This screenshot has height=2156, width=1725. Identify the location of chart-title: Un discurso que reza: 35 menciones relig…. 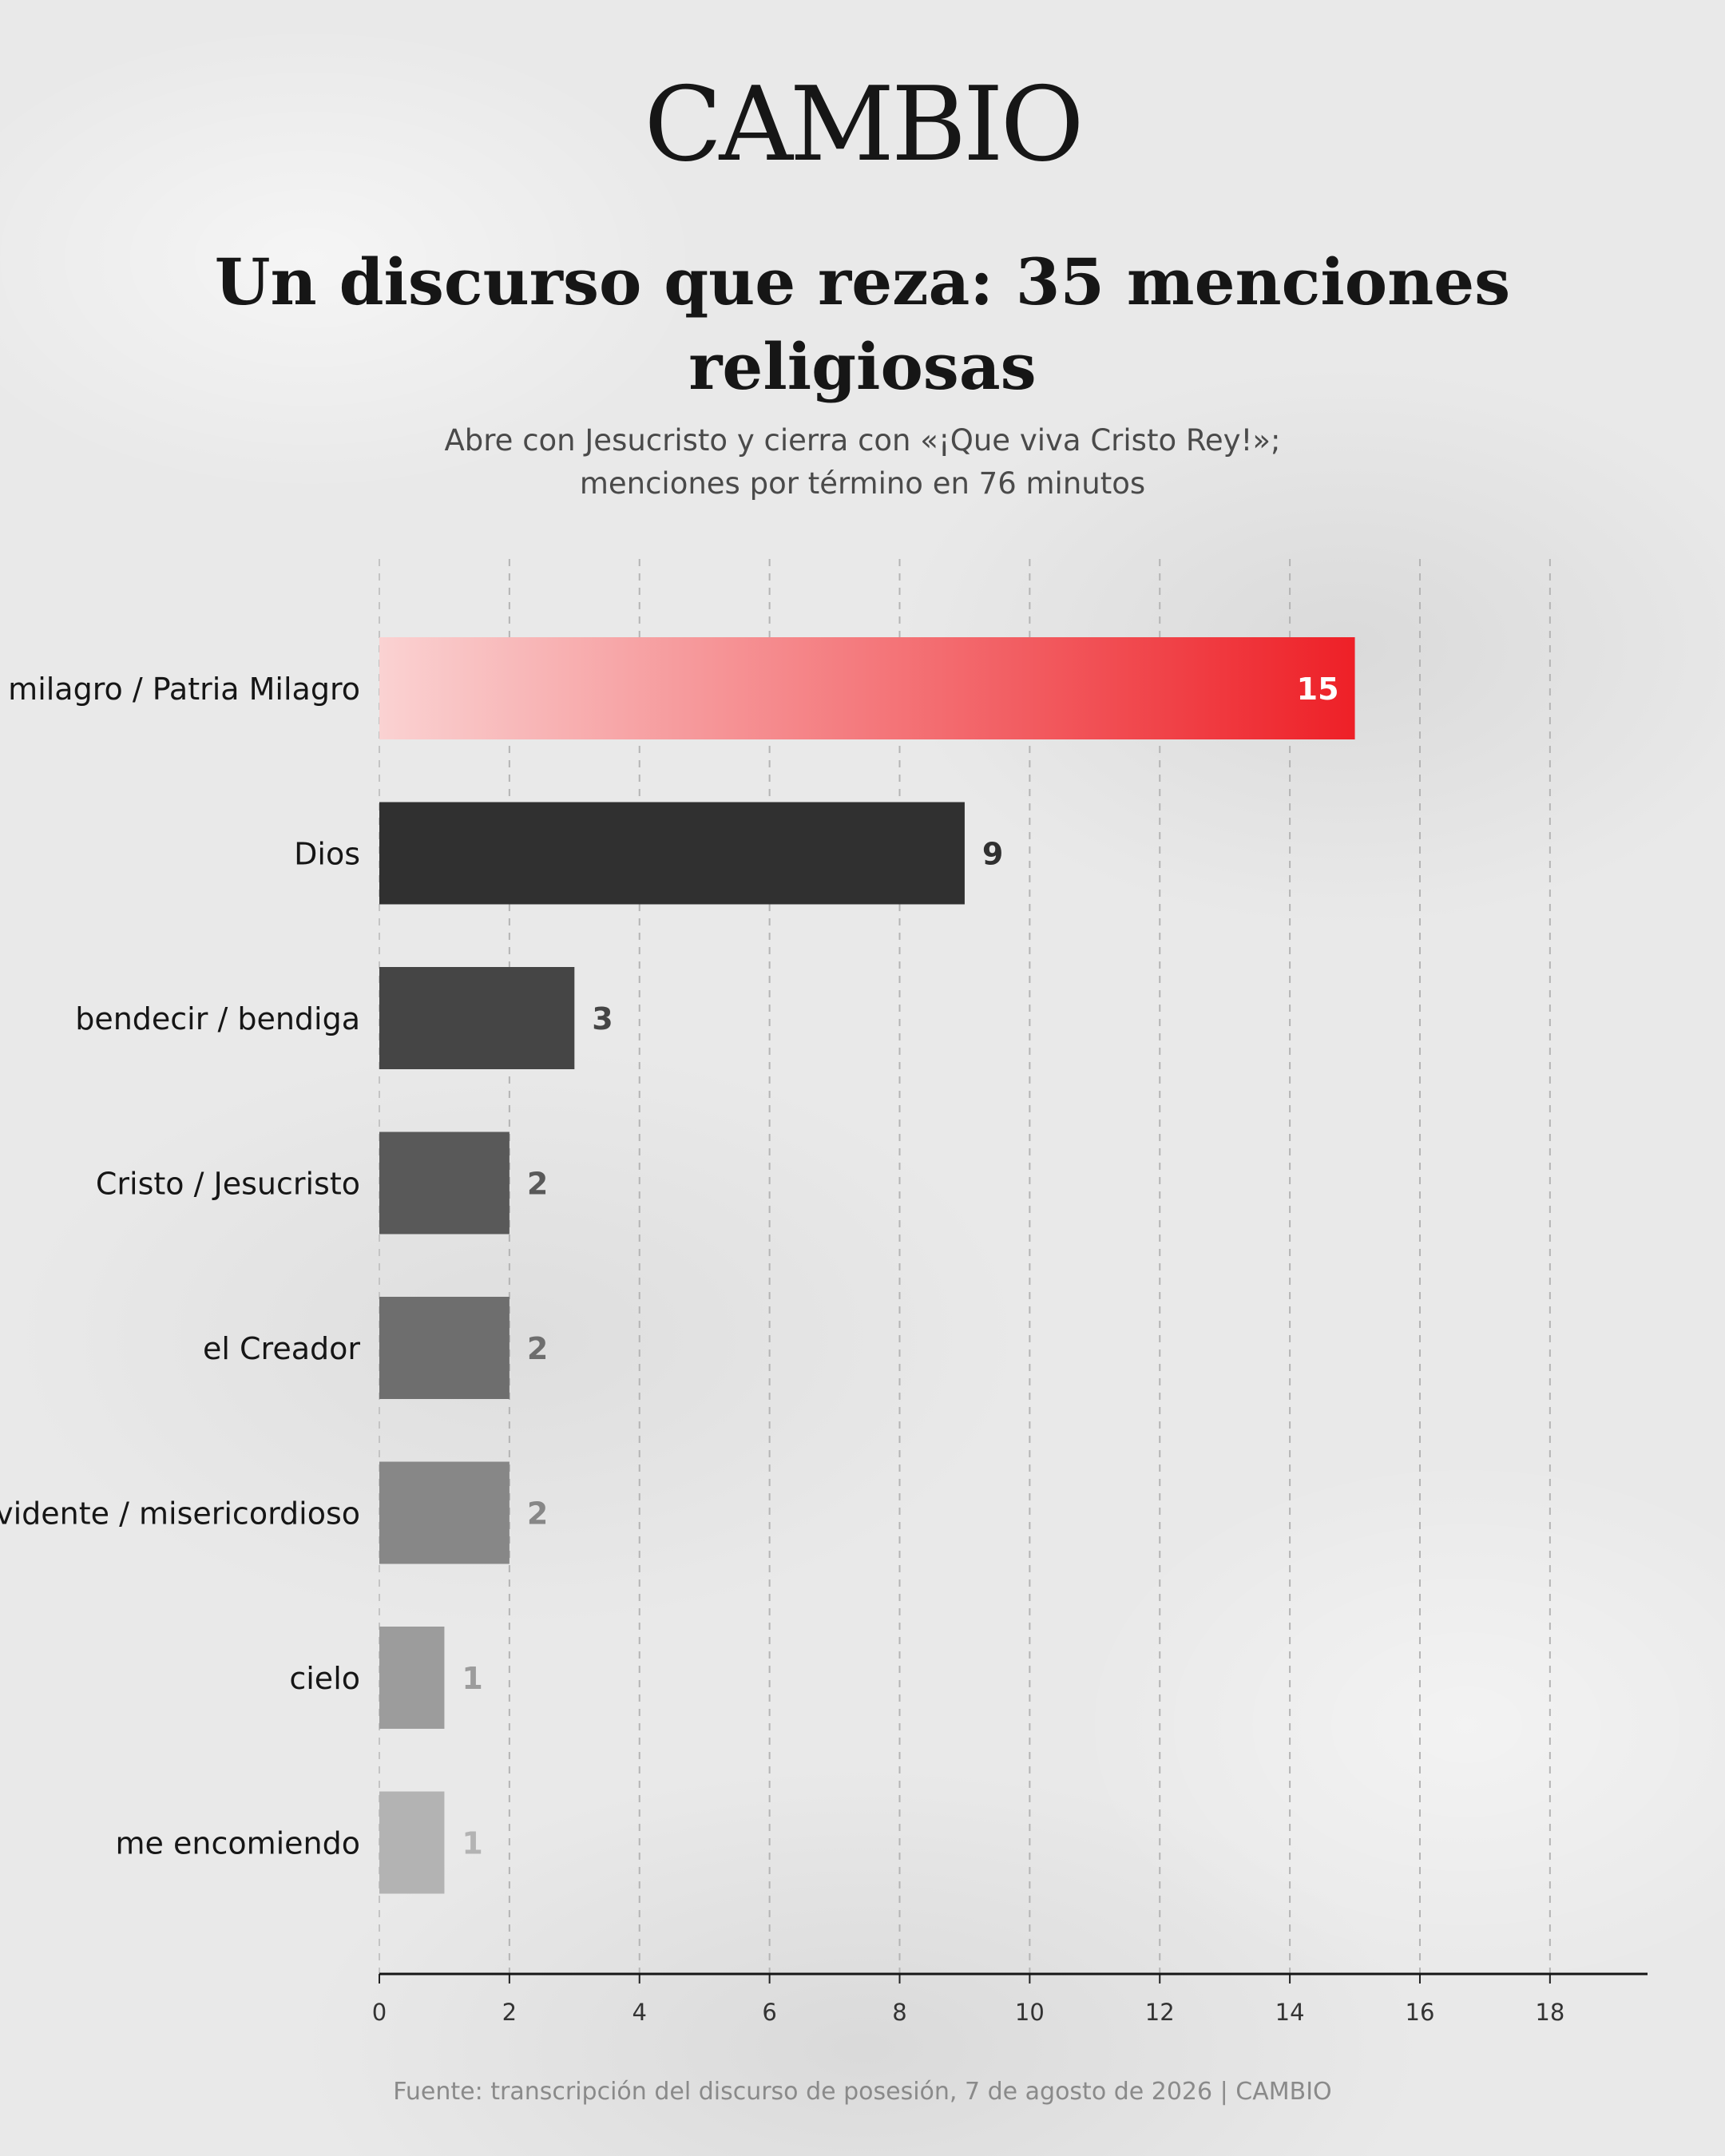
(862, 324).